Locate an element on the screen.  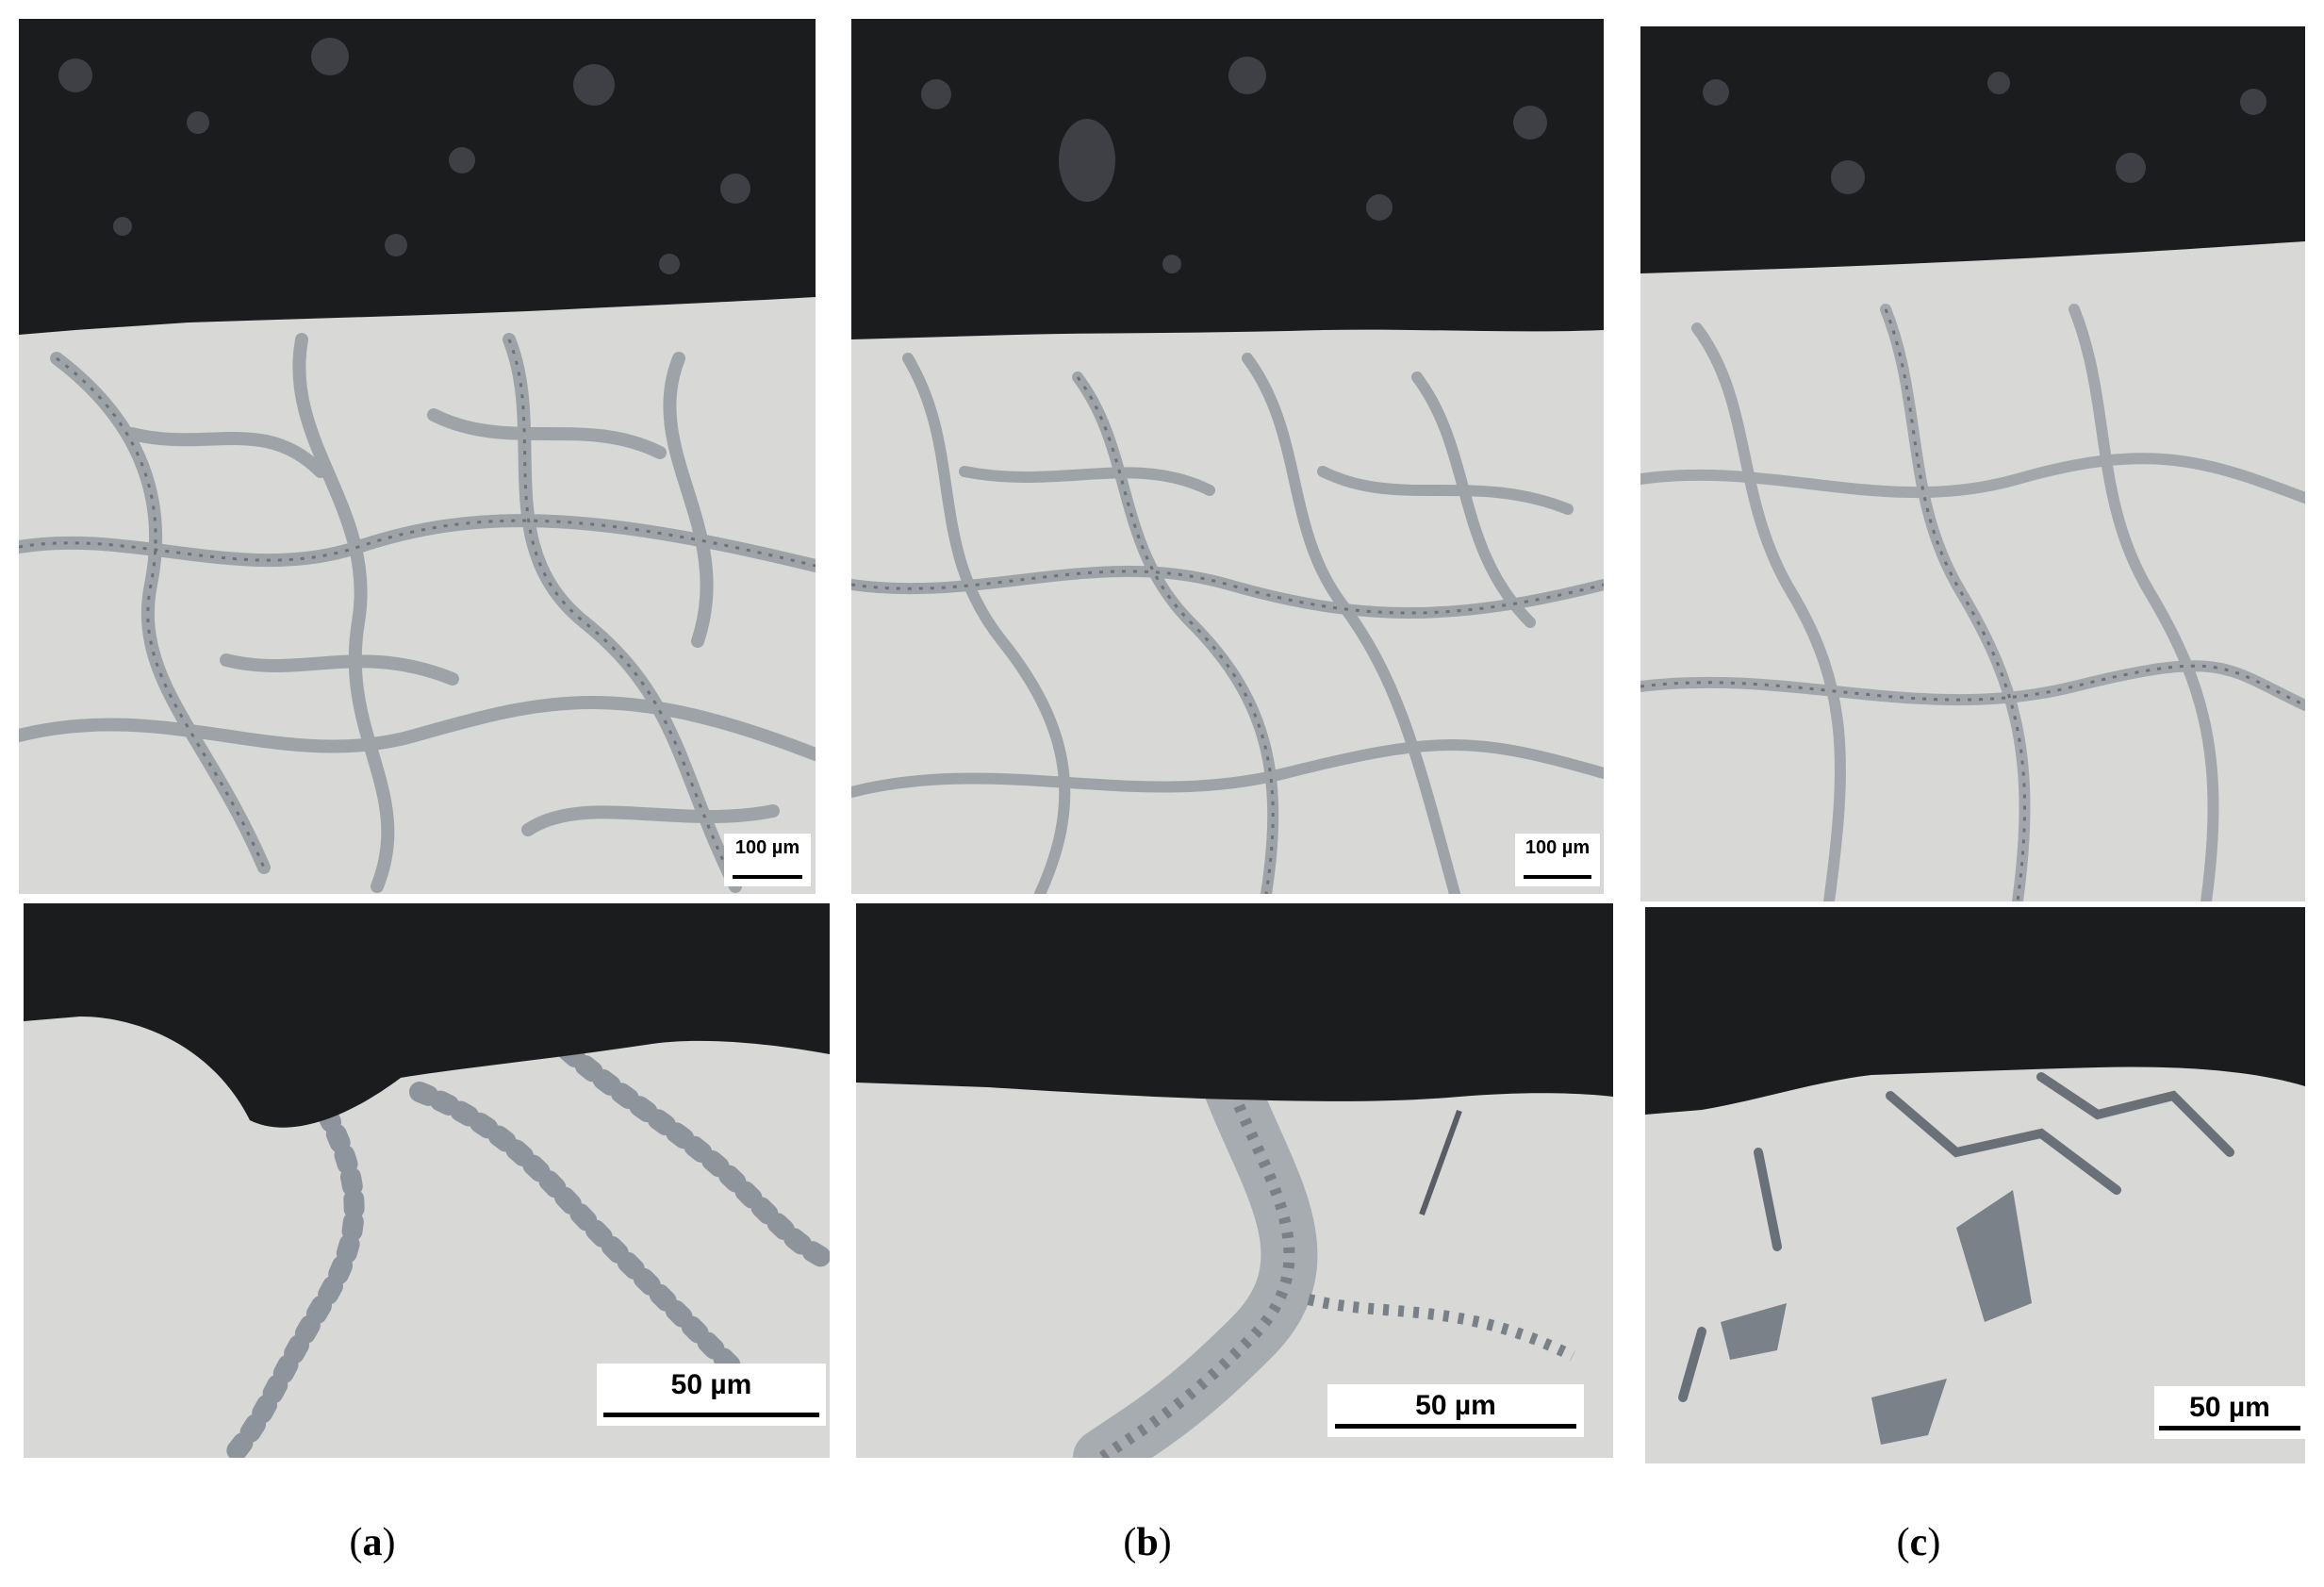
micrograph-a-detail: 50 µm is located at coordinates (427, 1180).